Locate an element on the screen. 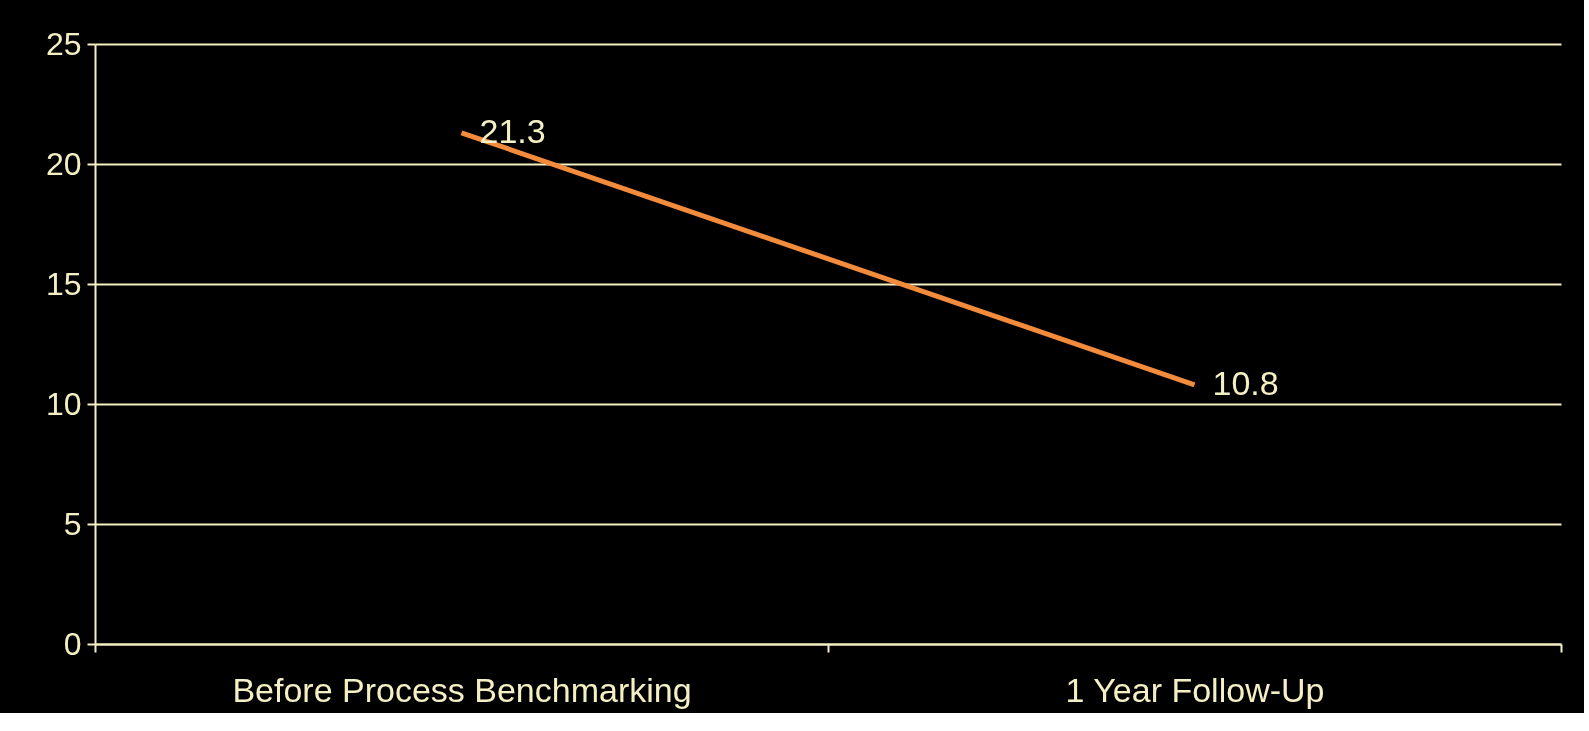  y-tick-label: 10 is located at coordinates (63, 403).